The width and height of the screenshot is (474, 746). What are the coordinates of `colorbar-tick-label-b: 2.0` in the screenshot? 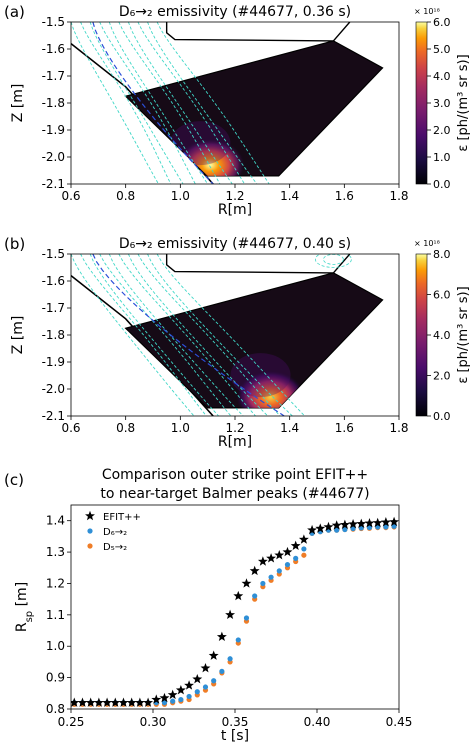 It's located at (442, 376).